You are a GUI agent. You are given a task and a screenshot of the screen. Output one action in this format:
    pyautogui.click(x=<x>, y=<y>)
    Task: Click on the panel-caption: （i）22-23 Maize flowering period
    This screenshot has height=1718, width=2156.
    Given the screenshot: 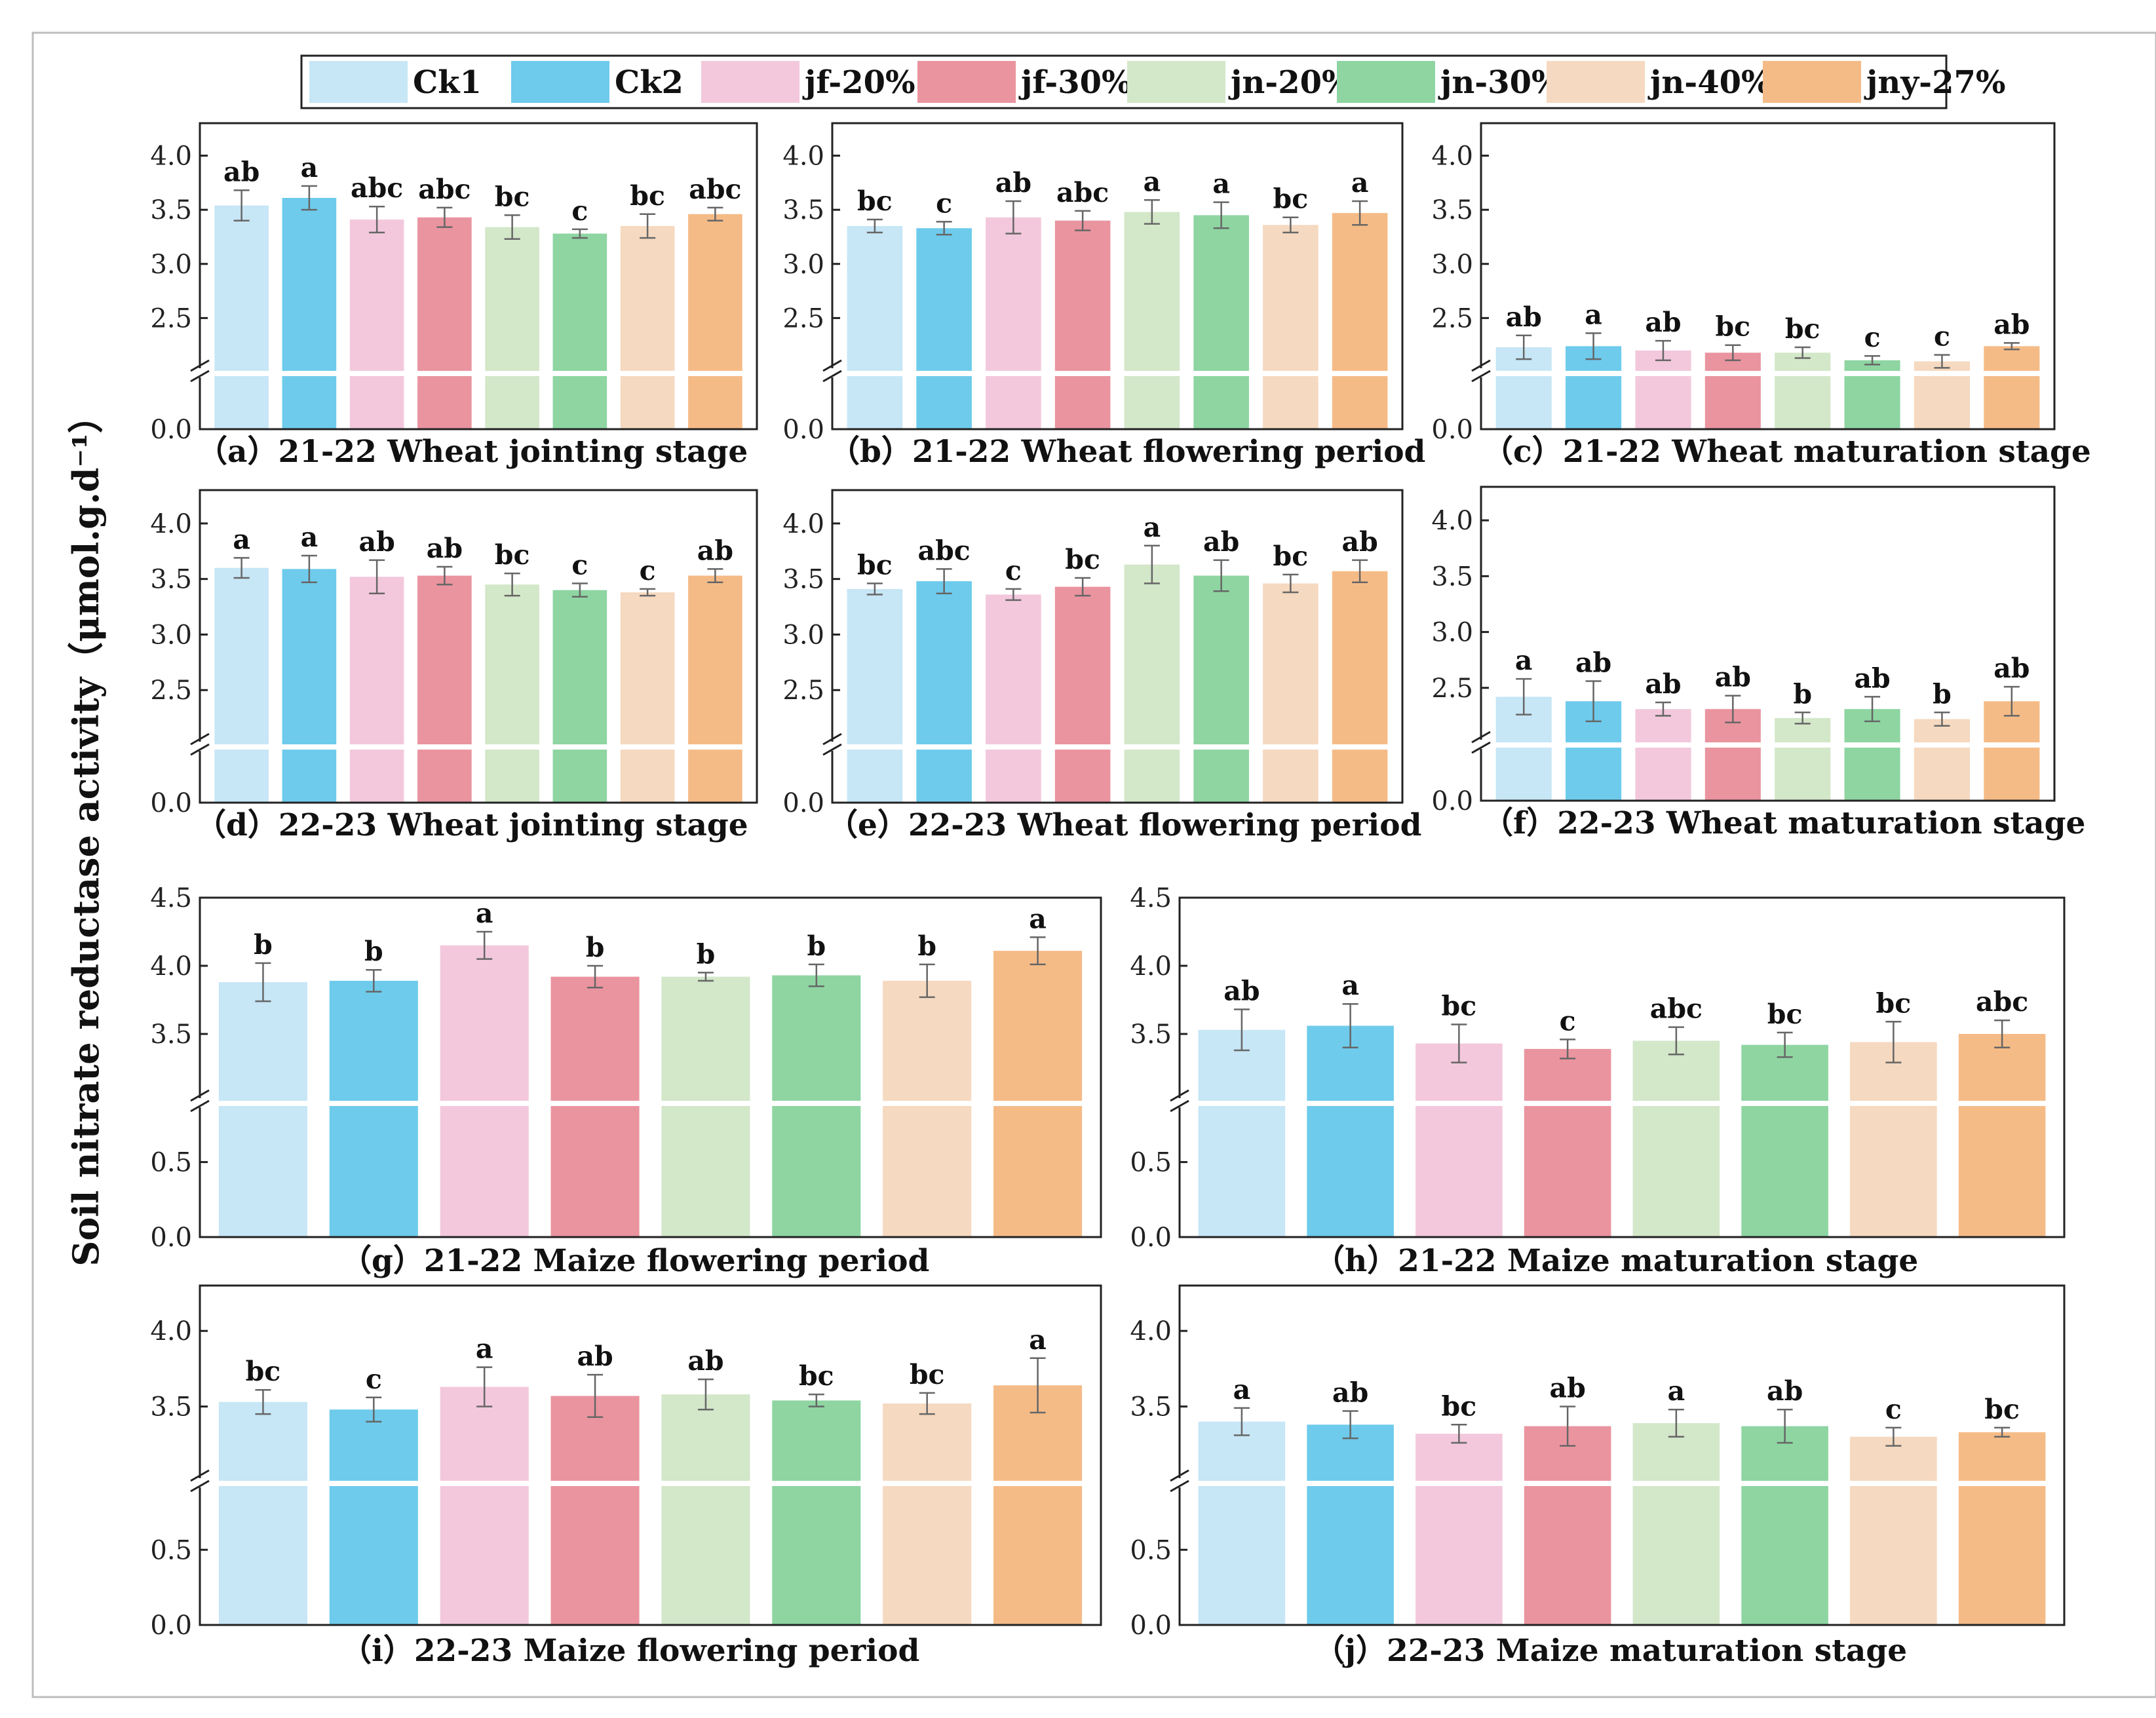 What is the action you would take?
    pyautogui.click(x=630, y=1651)
    